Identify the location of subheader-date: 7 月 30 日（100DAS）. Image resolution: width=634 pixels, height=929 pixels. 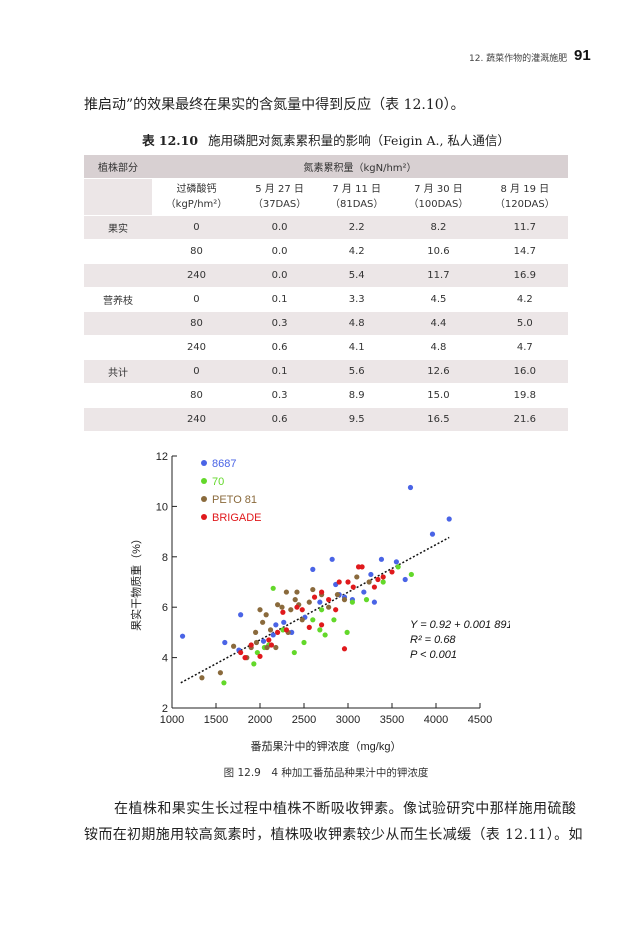
(438, 197).